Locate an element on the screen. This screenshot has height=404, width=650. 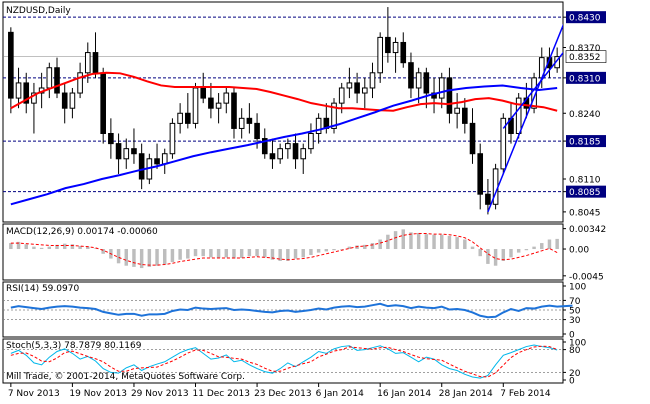
y-tick-label: 0.8240 is located at coordinates (585, 115).